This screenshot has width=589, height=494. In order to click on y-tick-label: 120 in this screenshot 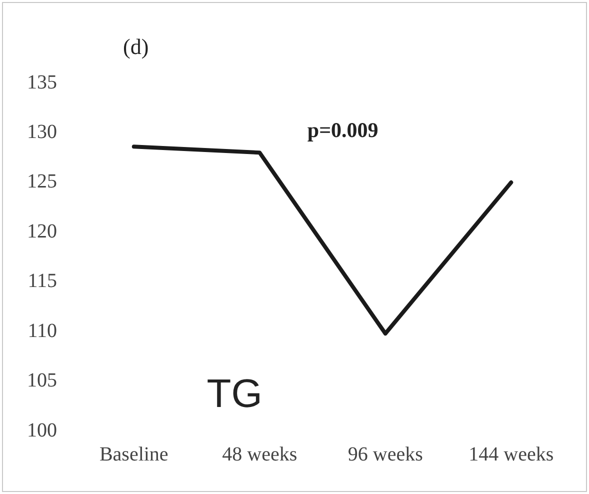, I will do `click(42, 231)`.